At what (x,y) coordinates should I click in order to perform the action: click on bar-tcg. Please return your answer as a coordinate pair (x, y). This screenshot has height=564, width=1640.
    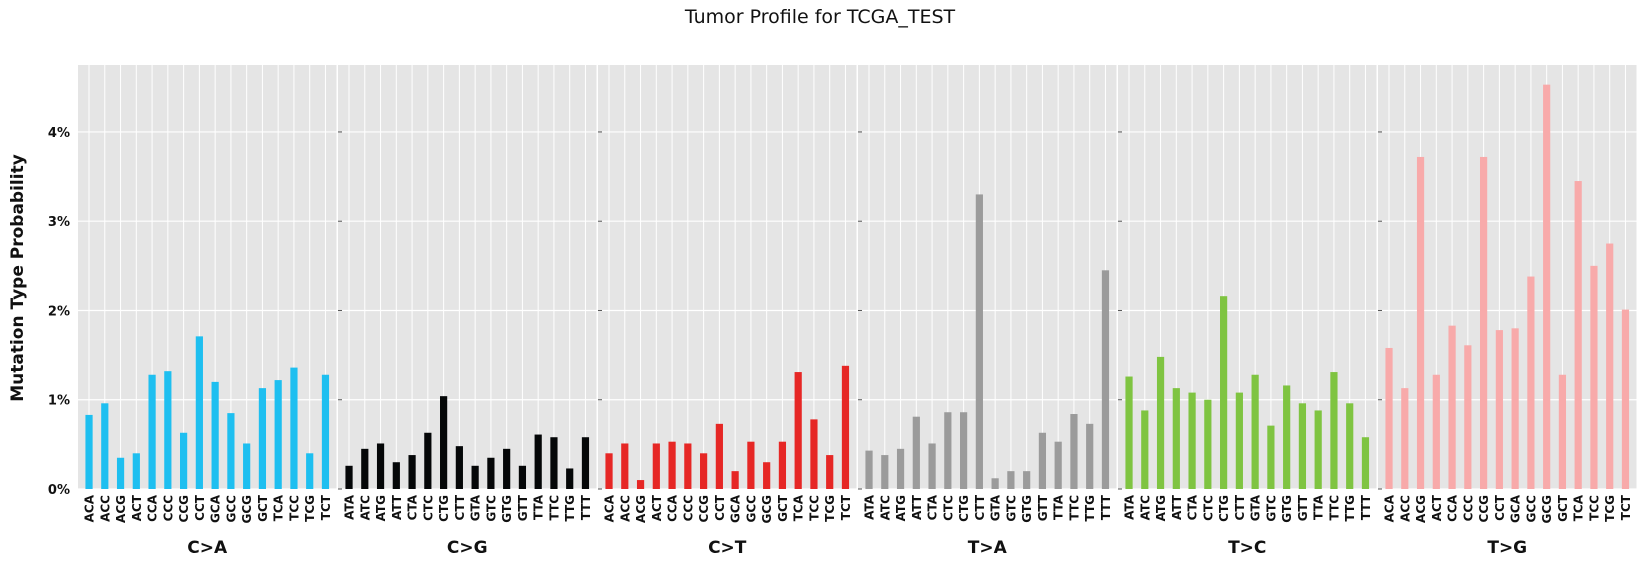
    Looking at the image, I should click on (1610, 366).